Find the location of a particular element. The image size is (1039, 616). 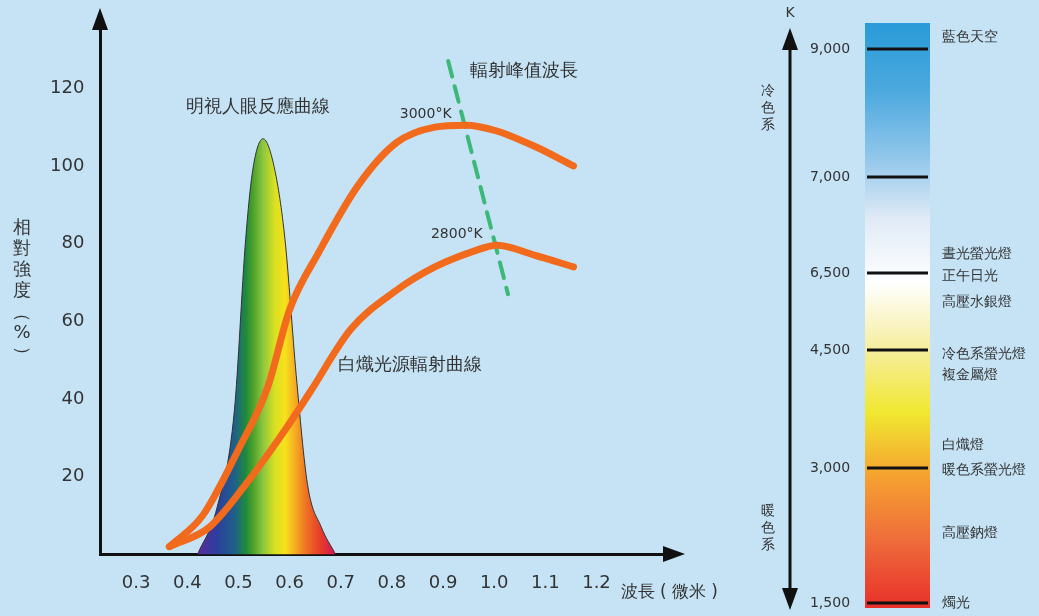

text: 暖色系螢光燈 is located at coordinates (984, 468).